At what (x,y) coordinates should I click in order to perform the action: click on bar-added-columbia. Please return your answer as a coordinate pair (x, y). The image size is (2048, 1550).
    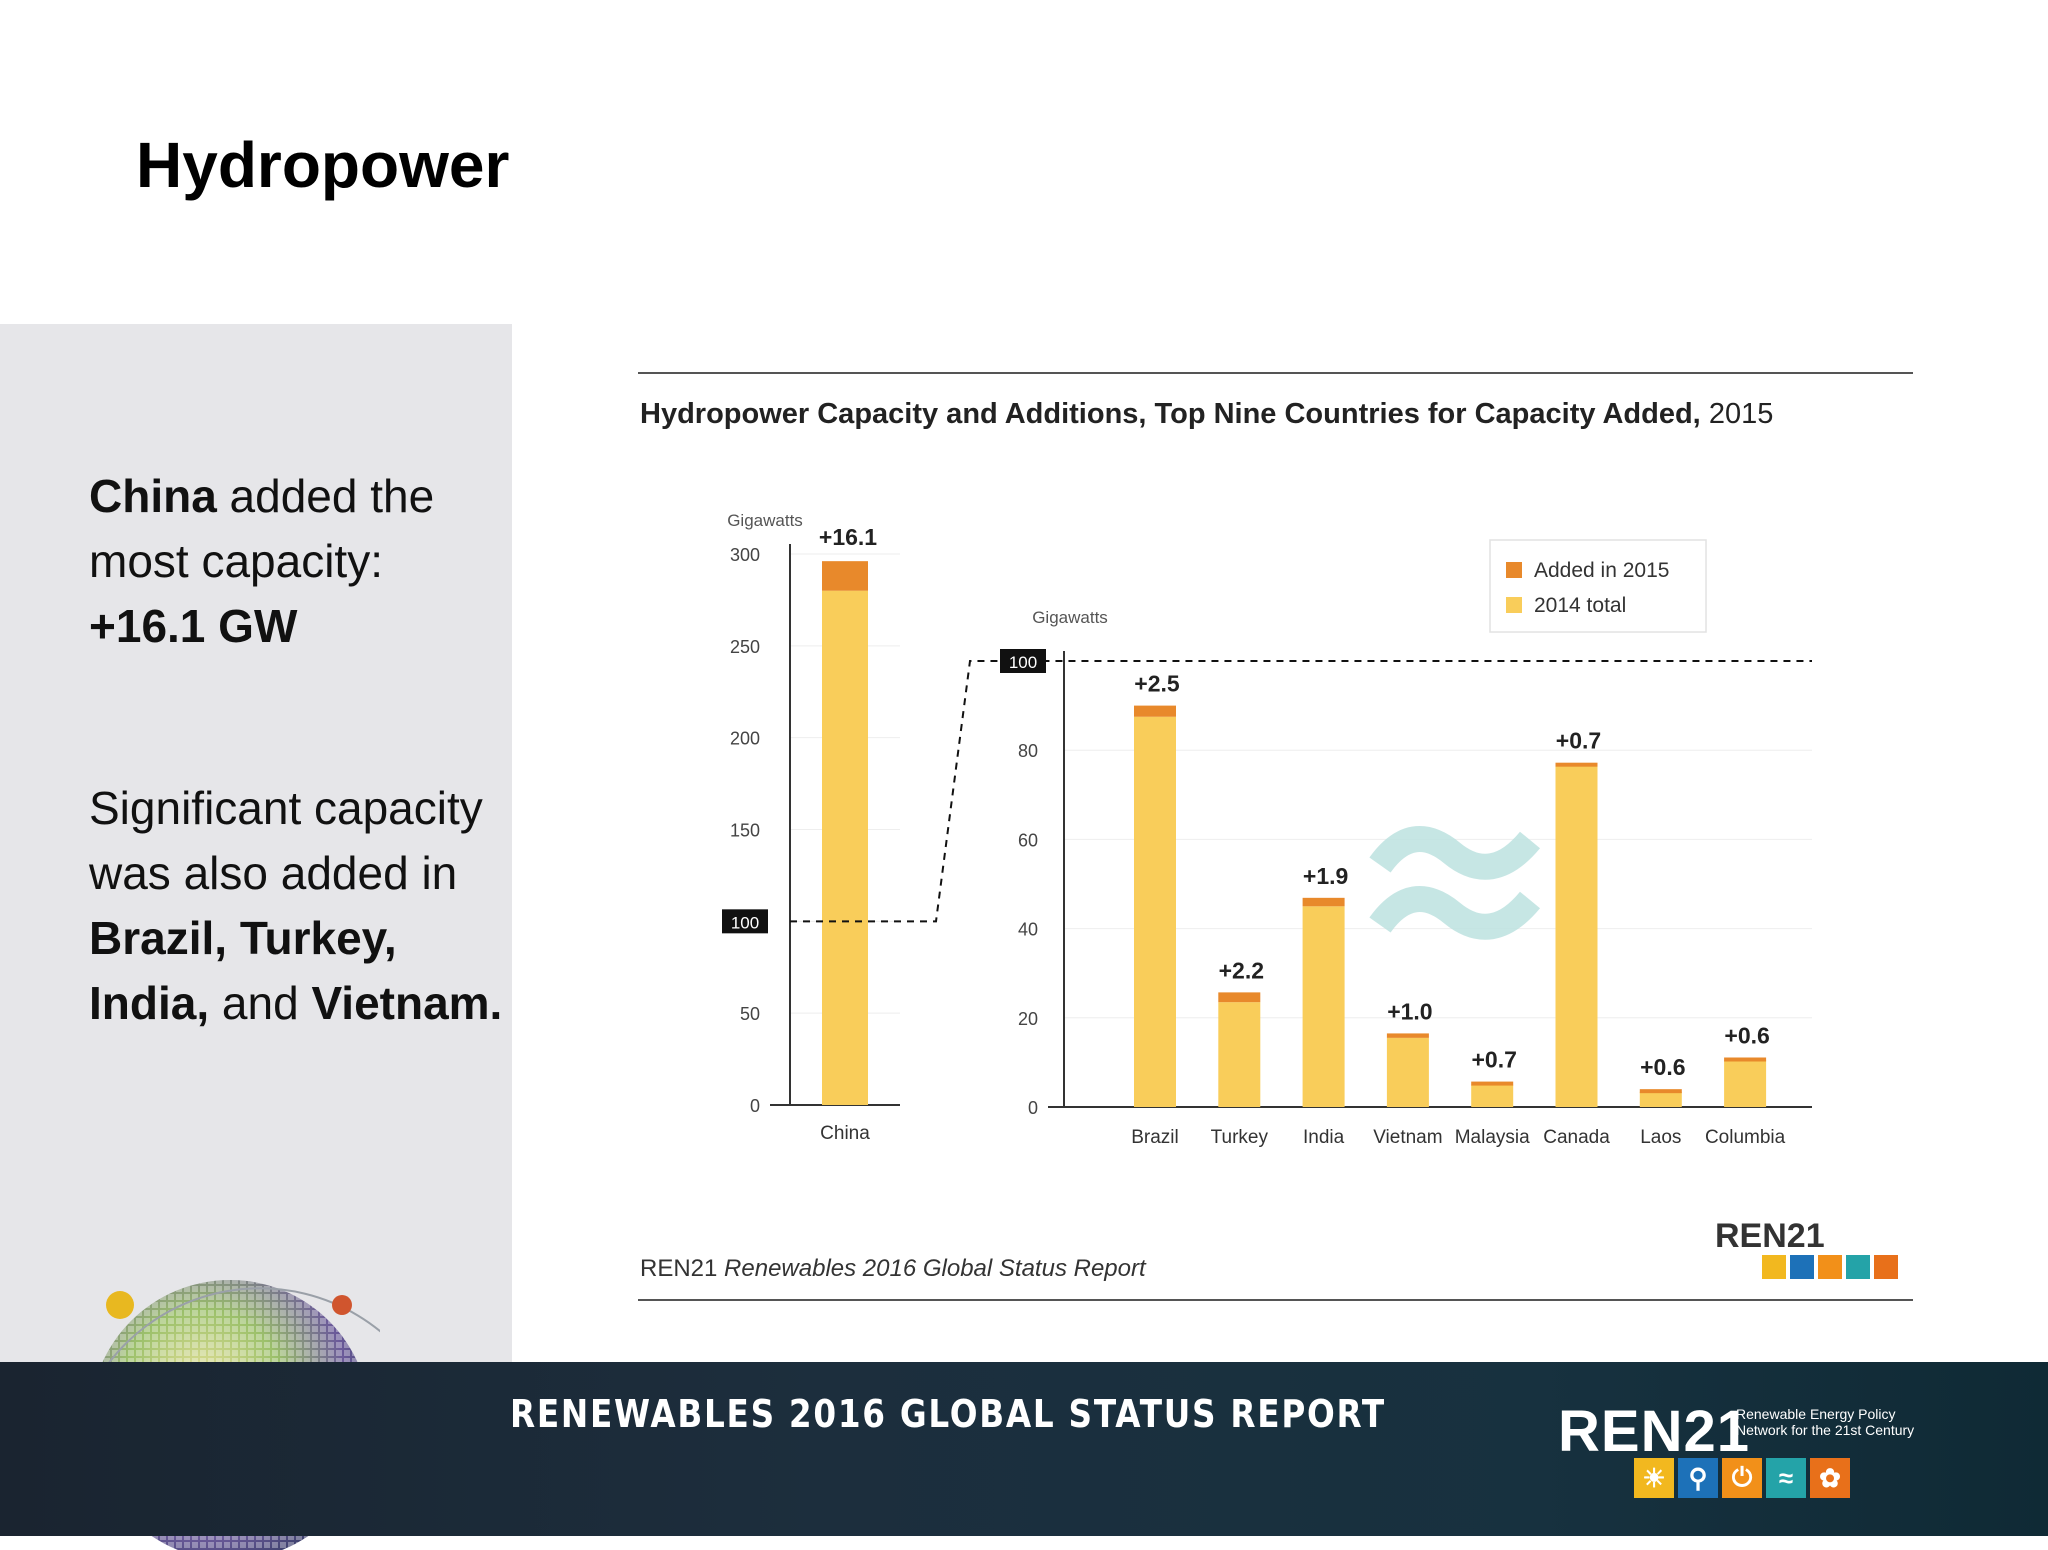
    Looking at the image, I should click on (1745, 1059).